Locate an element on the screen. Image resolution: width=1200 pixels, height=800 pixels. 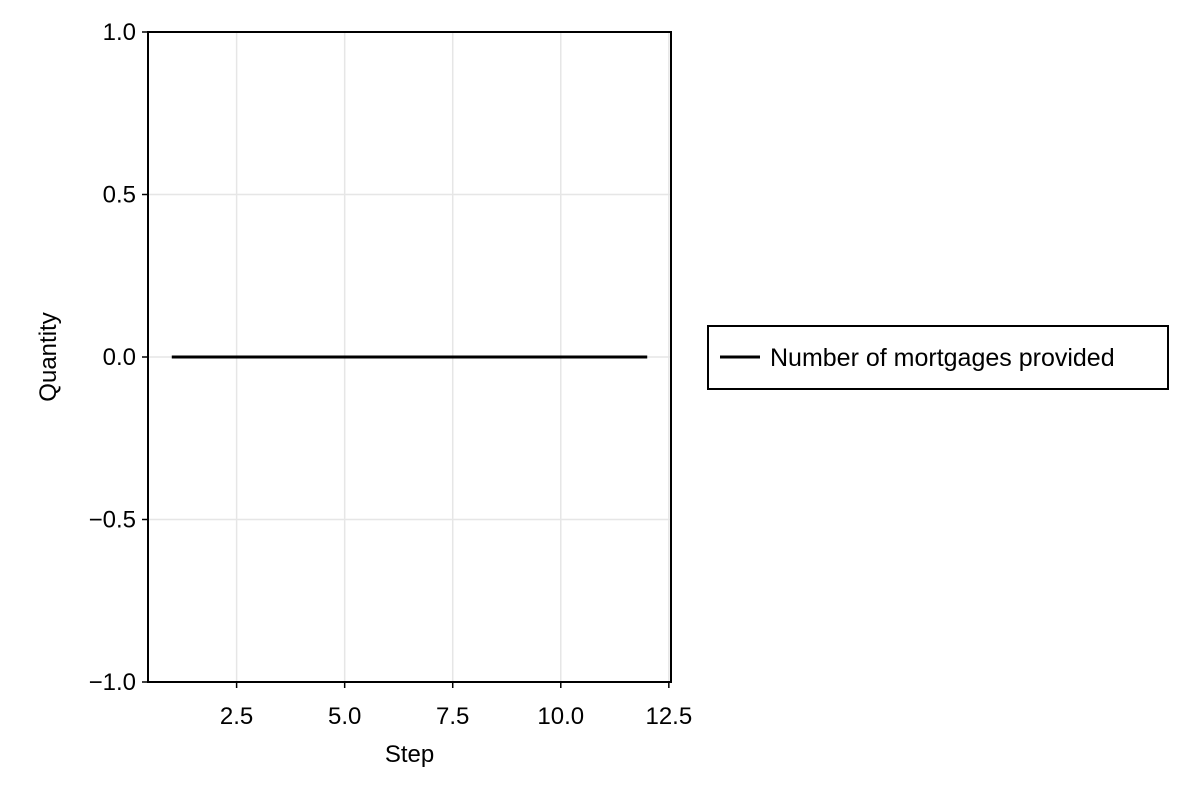
legend-label: Number of mortgages provided is located at coordinates (942, 358).